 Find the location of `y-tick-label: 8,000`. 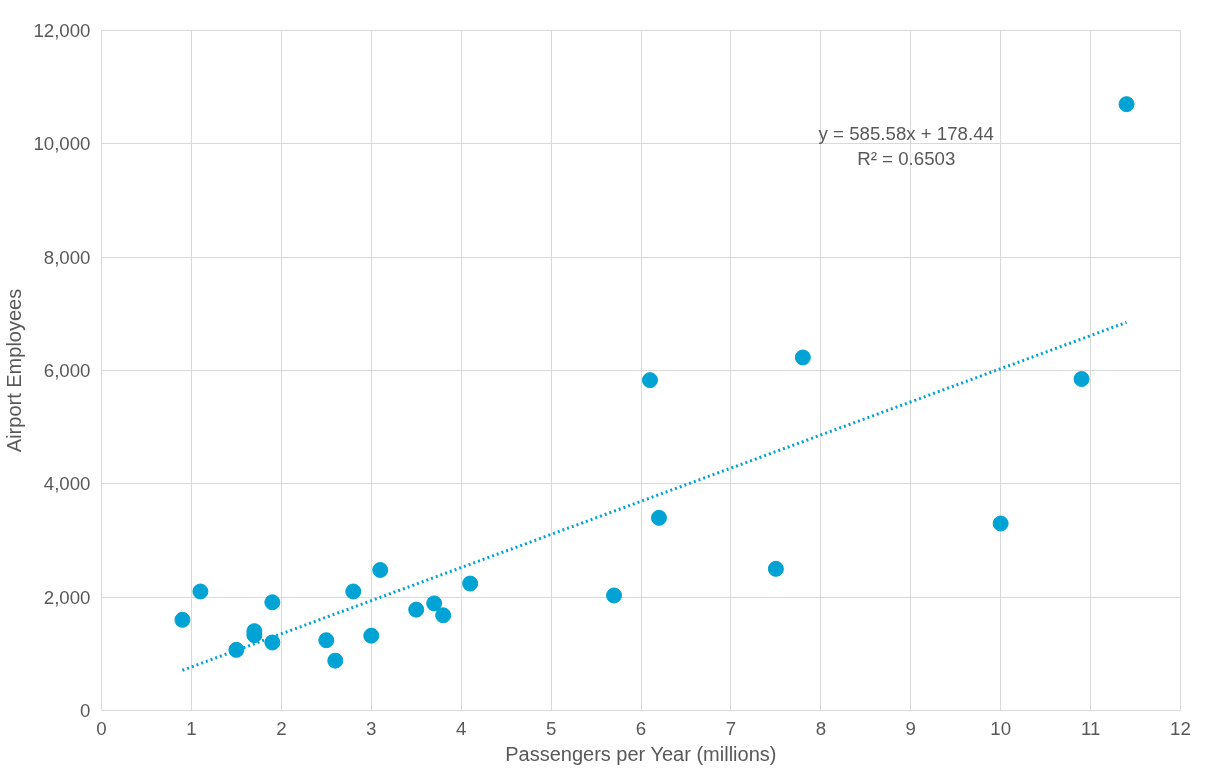

y-tick-label: 8,000 is located at coordinates (67, 257).